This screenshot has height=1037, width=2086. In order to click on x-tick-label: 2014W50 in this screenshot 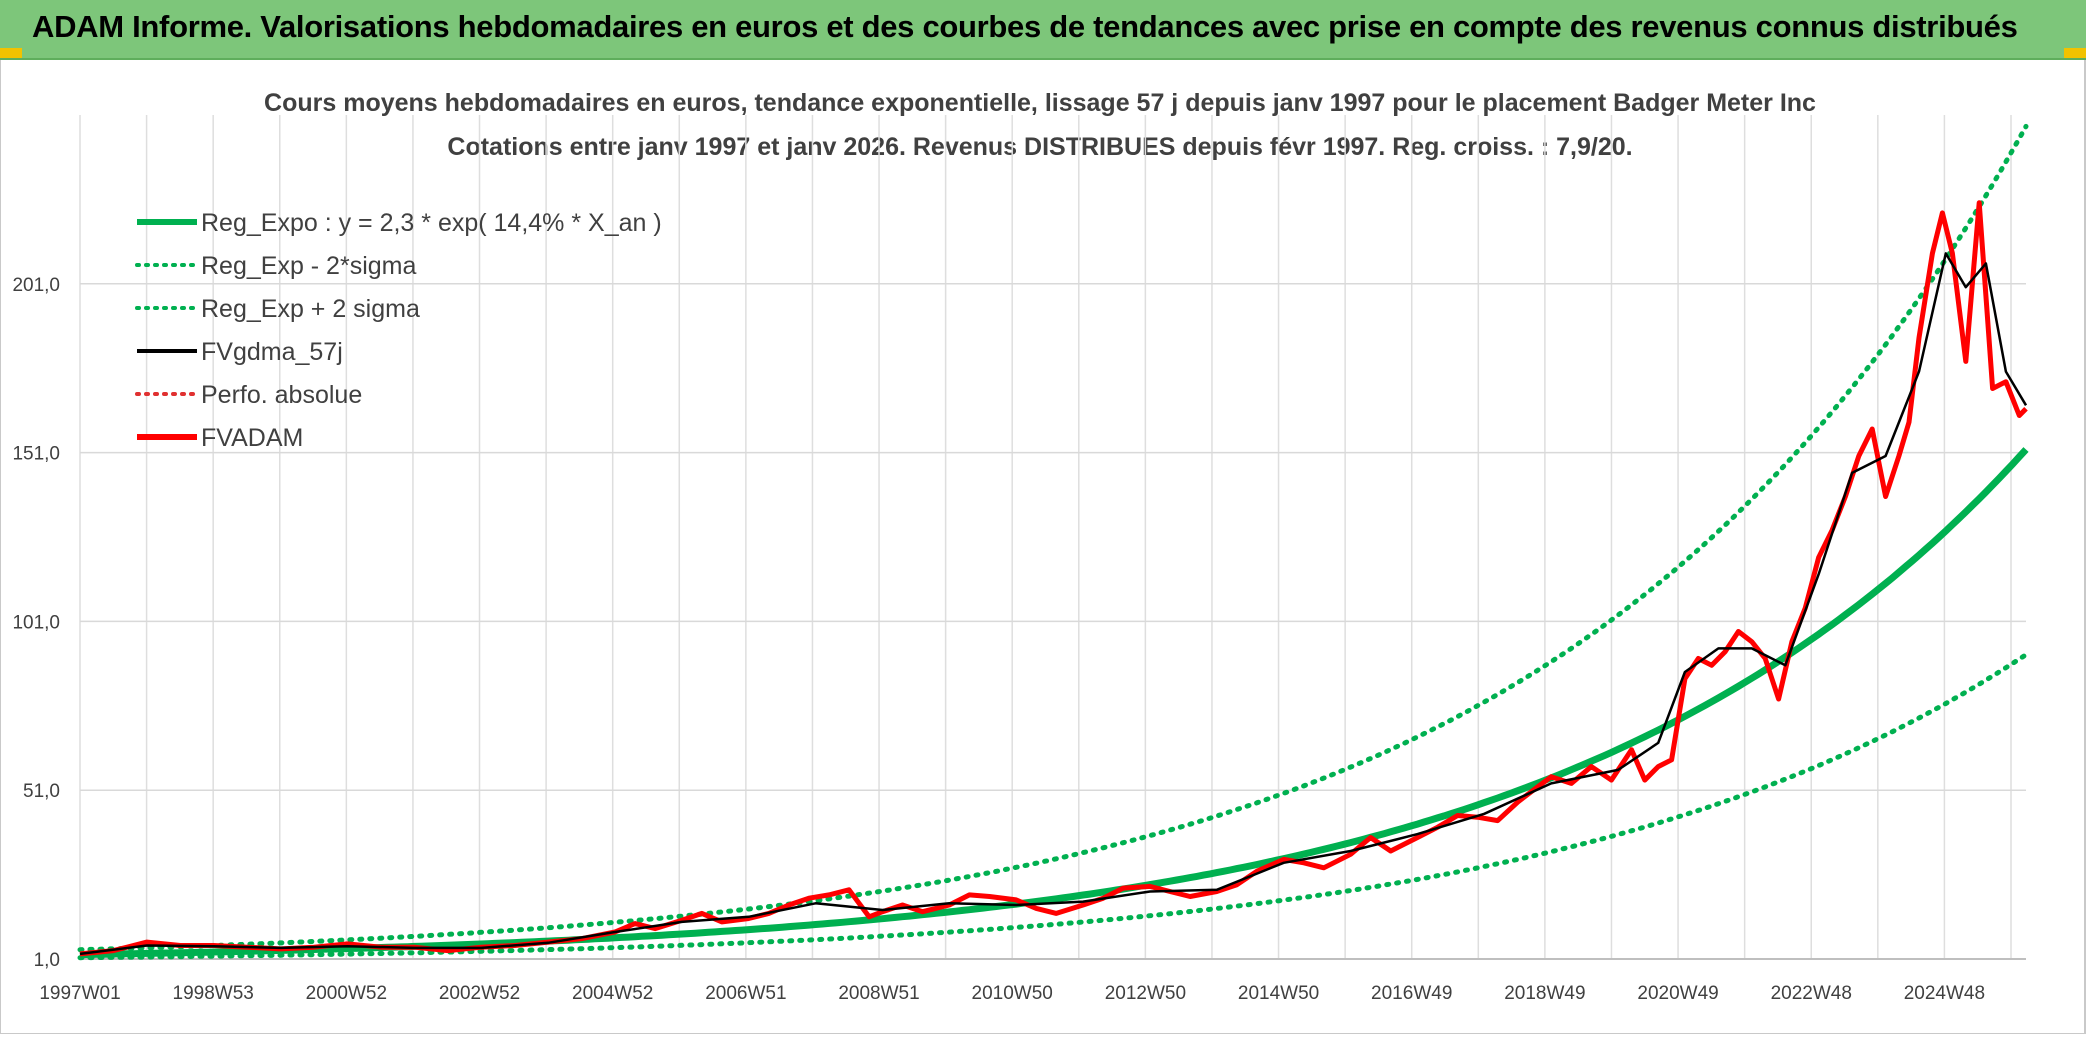, I will do `click(1278, 993)`.